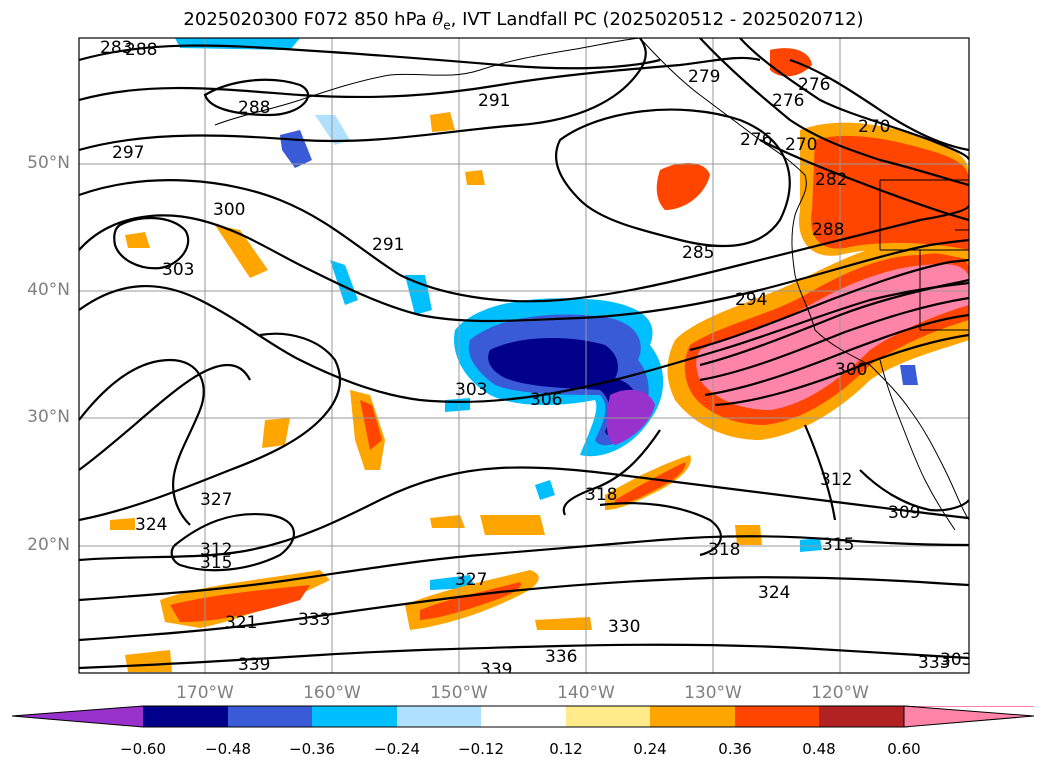 This screenshot has width=1047, height=767. Describe the element at coordinates (831, 180) in the screenshot. I see `contour-label: 282` at that location.